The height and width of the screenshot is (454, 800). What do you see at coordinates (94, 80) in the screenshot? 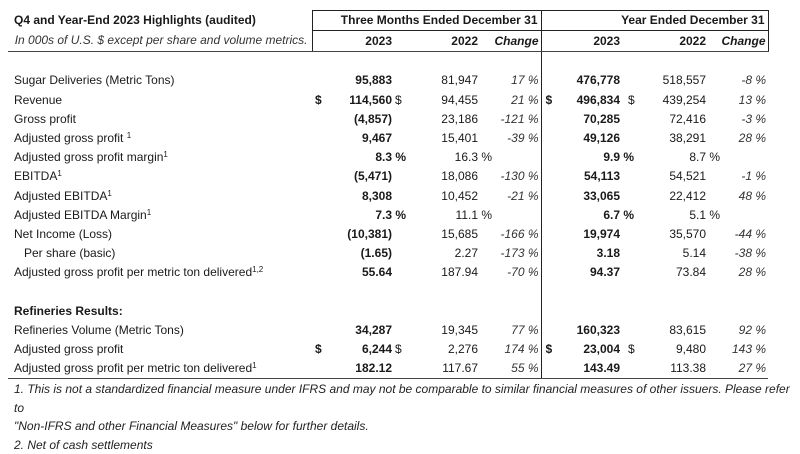
I see `row-label-text: Sugar Deliveries (Metric Tons)` at bounding box center [94, 80].